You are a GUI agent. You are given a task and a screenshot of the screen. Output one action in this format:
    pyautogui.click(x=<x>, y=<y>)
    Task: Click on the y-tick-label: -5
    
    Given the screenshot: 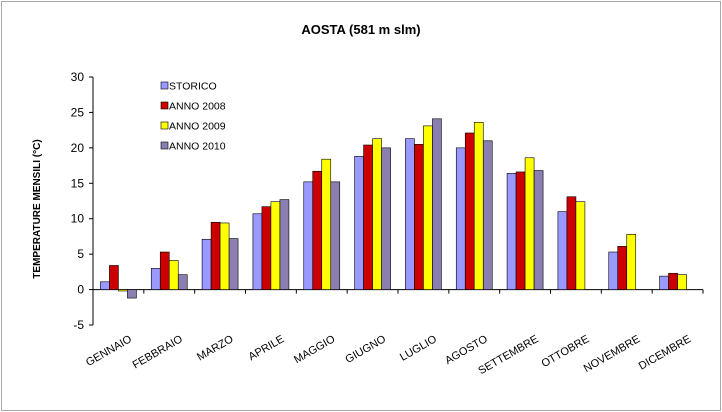 What is the action you would take?
    pyautogui.click(x=78, y=325)
    